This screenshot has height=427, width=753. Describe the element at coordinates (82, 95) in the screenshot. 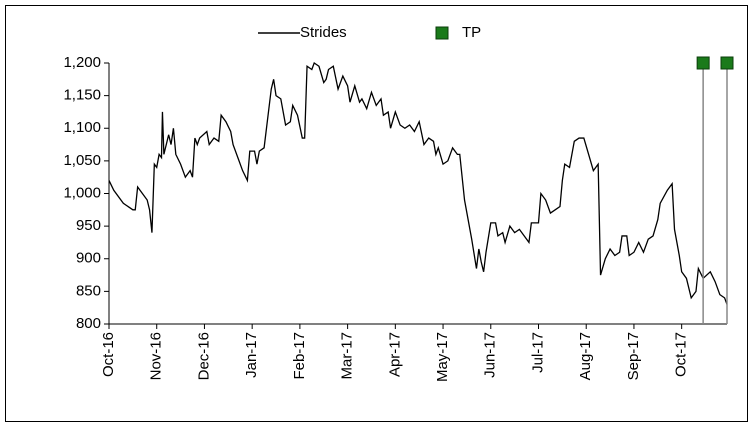

I see `y-tick-label: 1,150` at that location.